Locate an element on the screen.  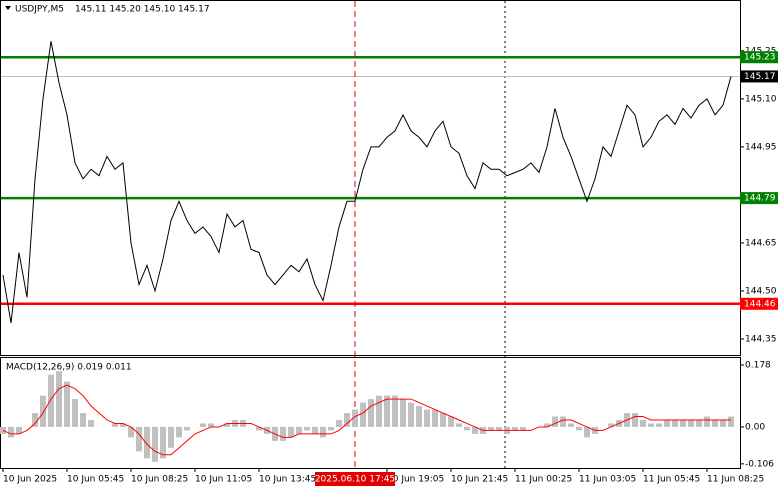
x-tick-label: 10 Jun 05:45 is located at coordinates (95, 480).